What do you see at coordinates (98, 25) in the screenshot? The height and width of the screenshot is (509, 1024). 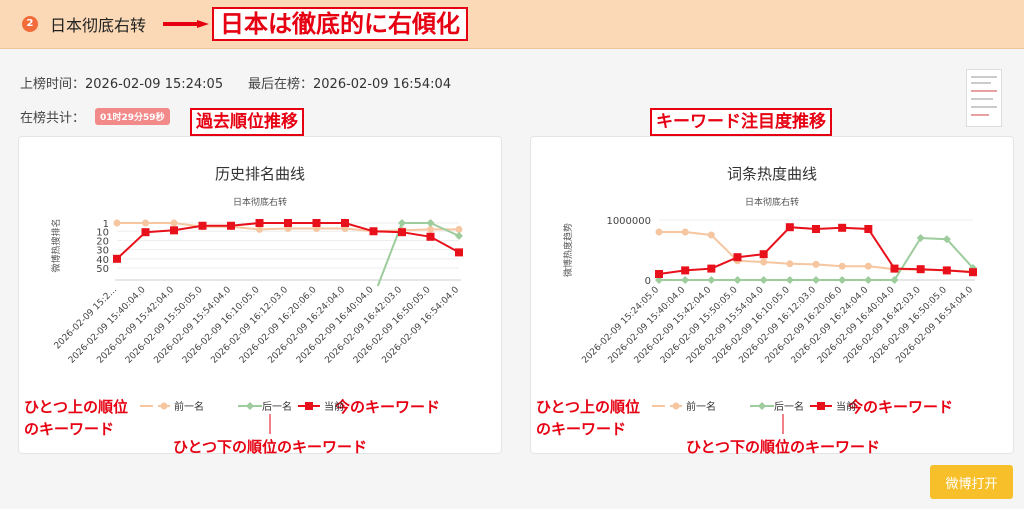 I see `topic-title: 日本彻底右转` at bounding box center [98, 25].